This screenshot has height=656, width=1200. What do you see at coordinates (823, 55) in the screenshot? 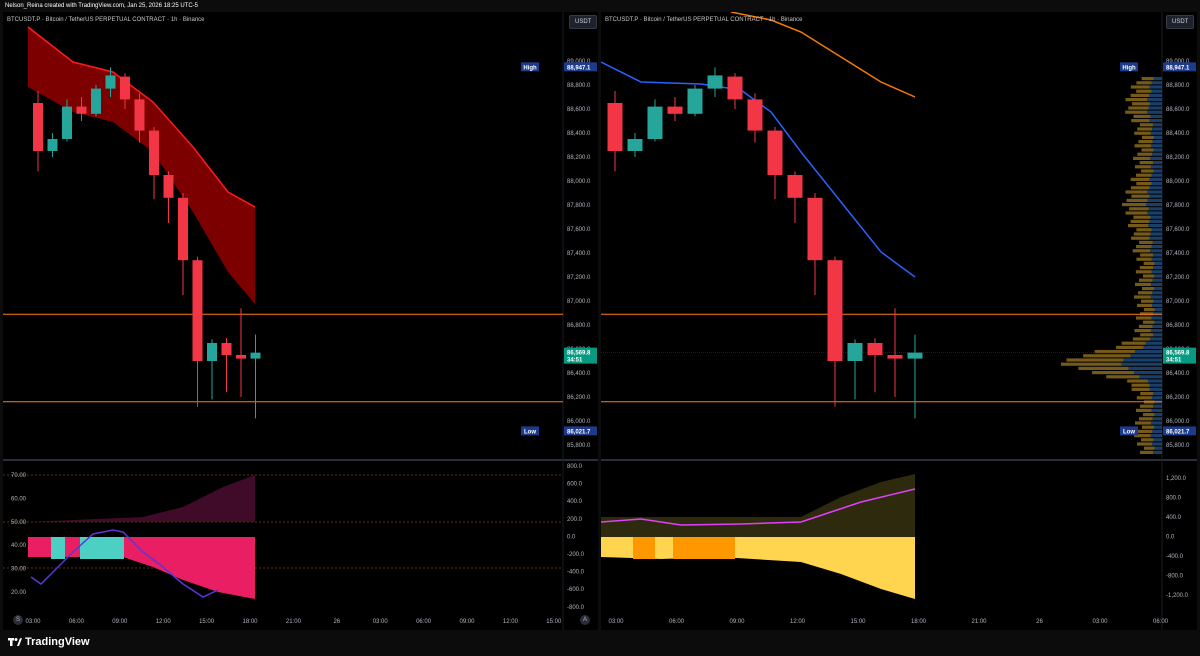
I see `ema-orange-line` at bounding box center [823, 55].